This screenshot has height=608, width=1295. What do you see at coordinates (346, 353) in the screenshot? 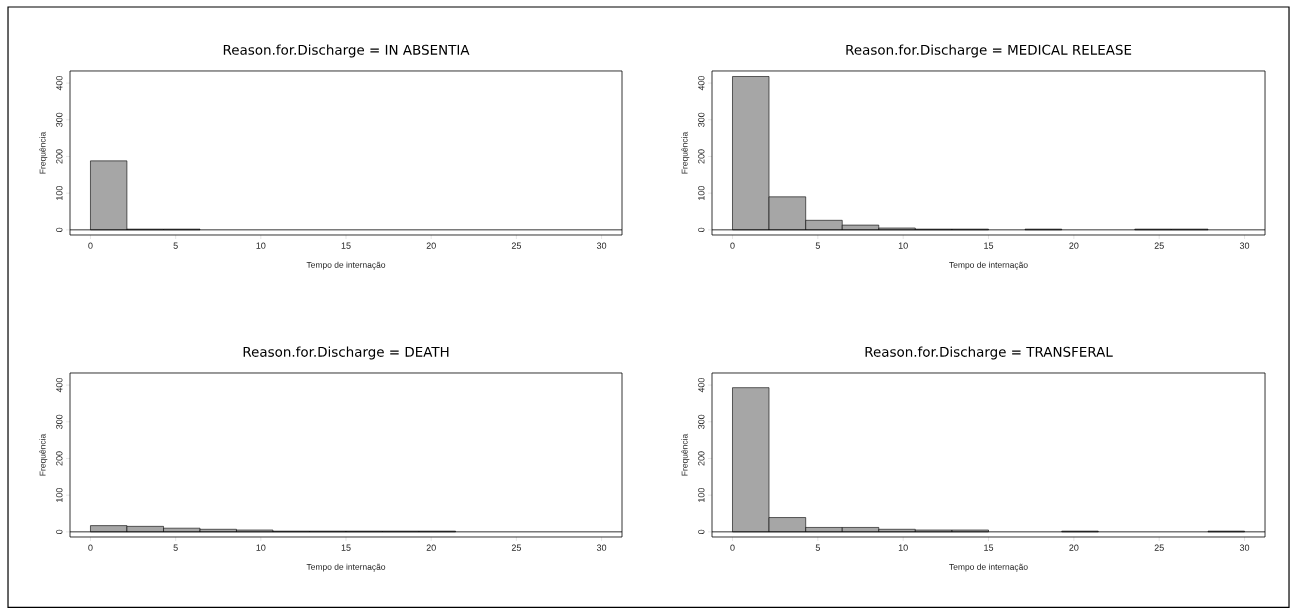
I see `chart-title: Reason.for.Discharge = DEATH` at bounding box center [346, 353].